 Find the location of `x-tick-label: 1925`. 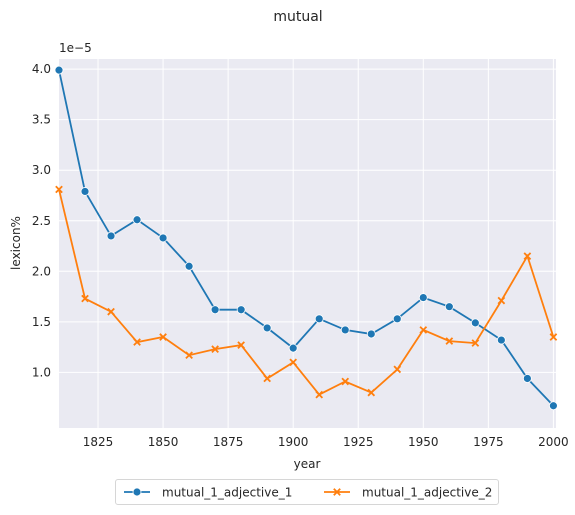

x-tick-label: 1925 is located at coordinates (358, 442).